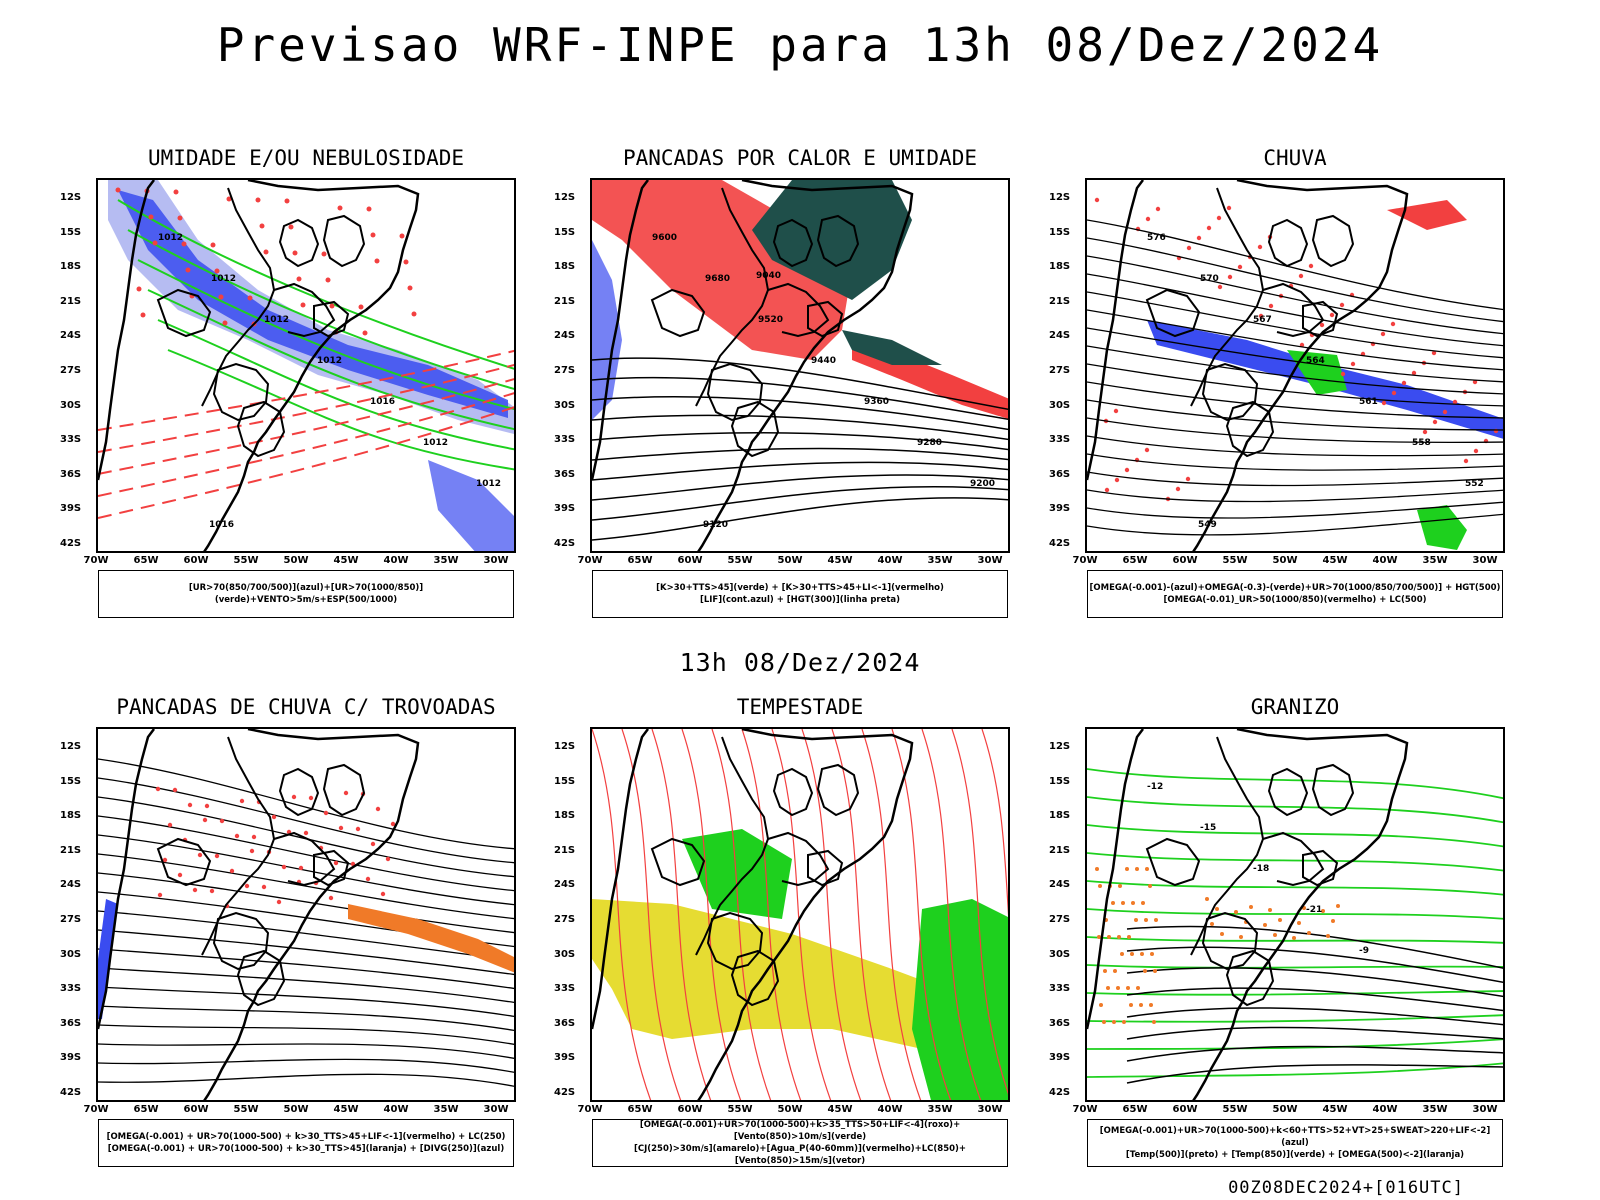 The height and width of the screenshot is (1200, 1600). I want to click on map-chuva: 576 570 567 564 561 558 552 549, so click(1295, 365).